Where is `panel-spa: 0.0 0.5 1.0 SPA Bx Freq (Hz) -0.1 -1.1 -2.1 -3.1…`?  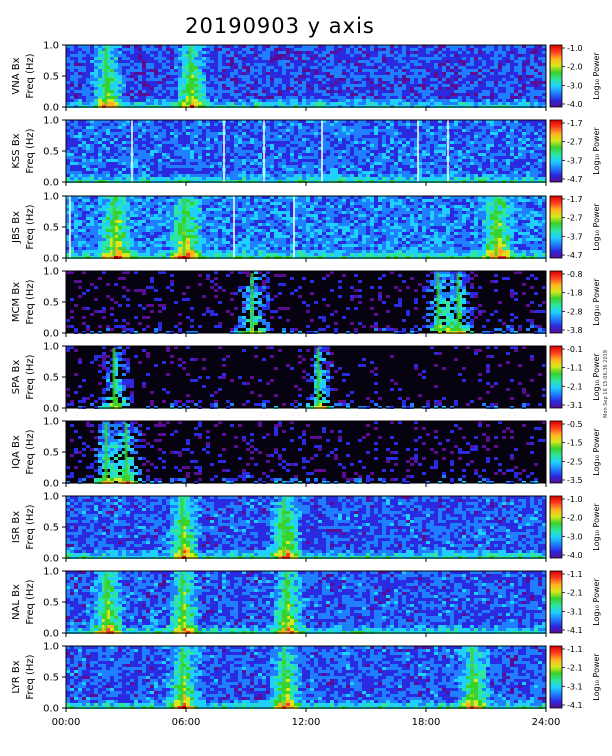
panel-spa: 0.0 0.5 1.0 SPA Bx Freq (Hz) -0.1 -1.1 -2.1 -3.1… is located at coordinates (306, 378).